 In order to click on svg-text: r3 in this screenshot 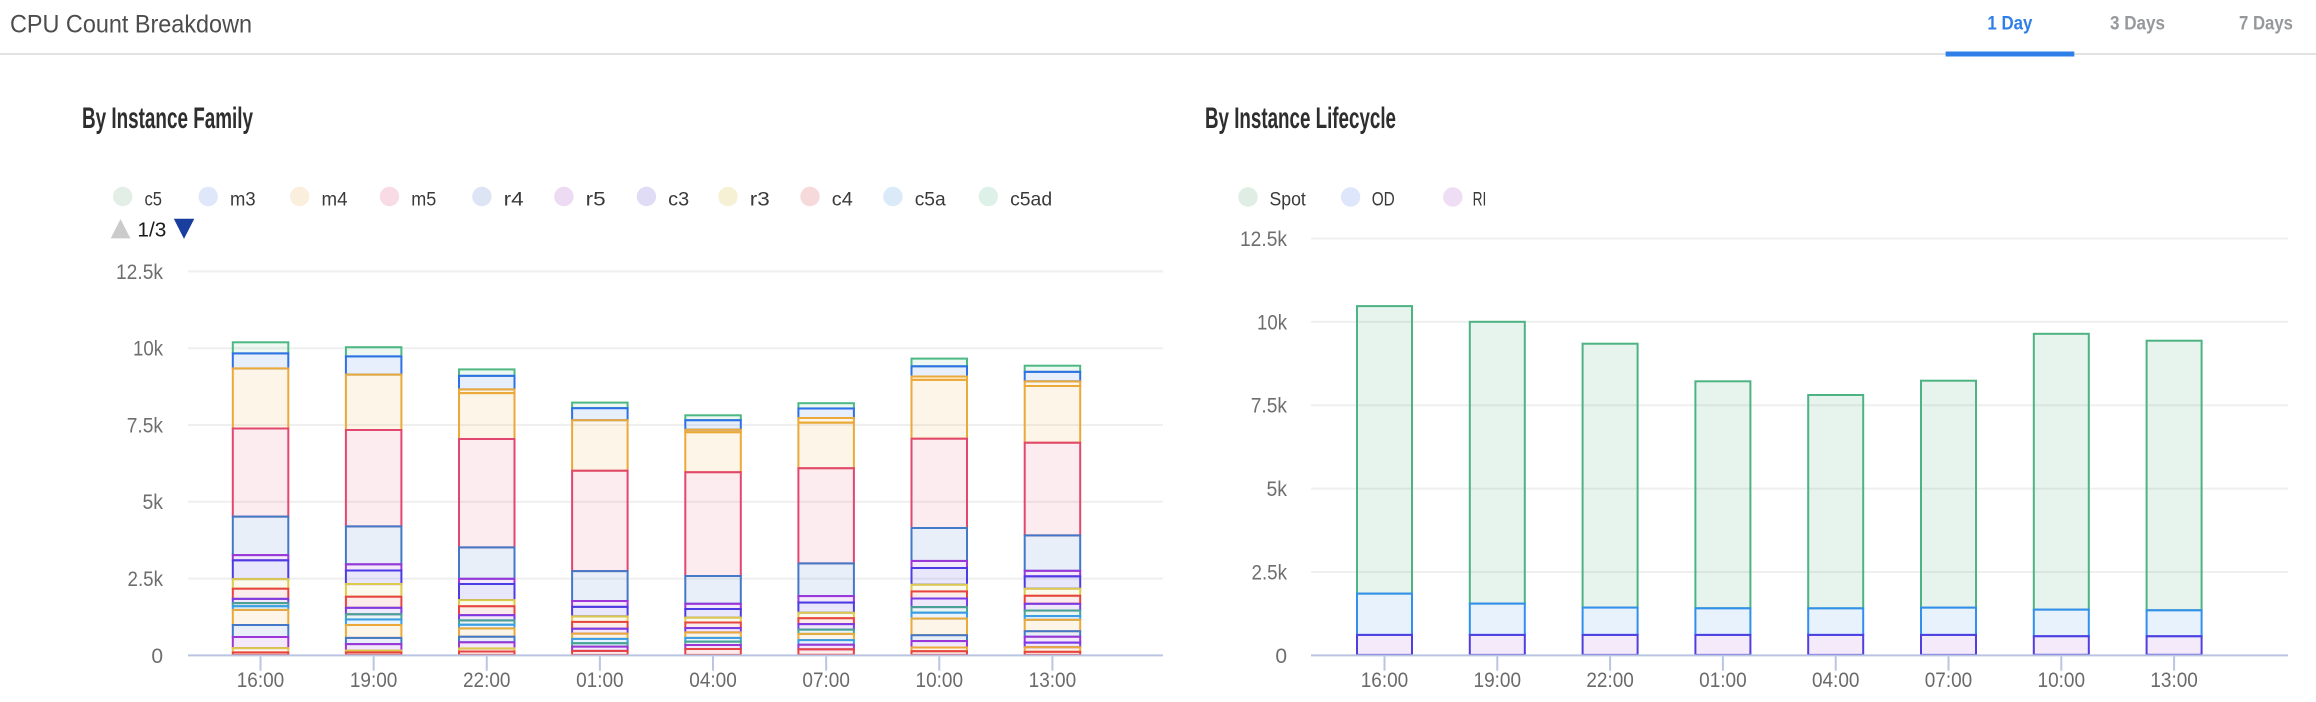, I will do `click(760, 200)`.